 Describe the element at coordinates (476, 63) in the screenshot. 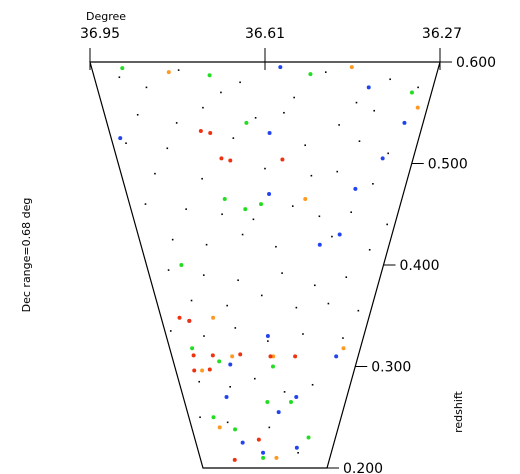

I see `y-tick-label: 0.600` at that location.